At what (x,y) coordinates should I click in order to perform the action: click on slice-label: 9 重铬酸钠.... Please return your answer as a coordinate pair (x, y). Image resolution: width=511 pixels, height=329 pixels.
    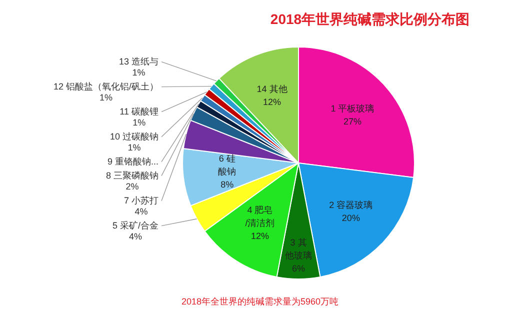
    Looking at the image, I should click on (133, 161).